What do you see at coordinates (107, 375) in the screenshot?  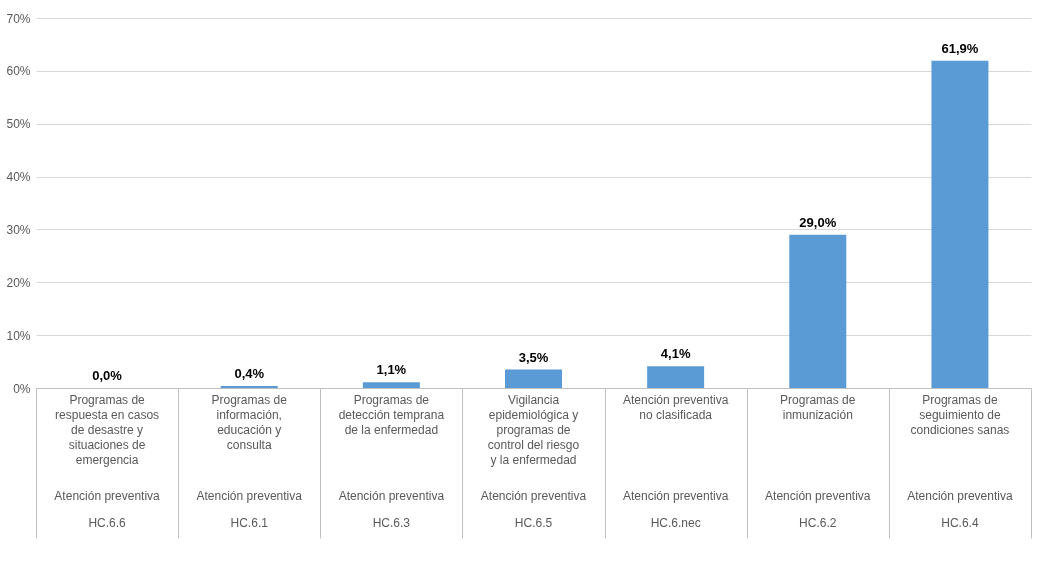 I see `data-label: 0,0%` at bounding box center [107, 375].